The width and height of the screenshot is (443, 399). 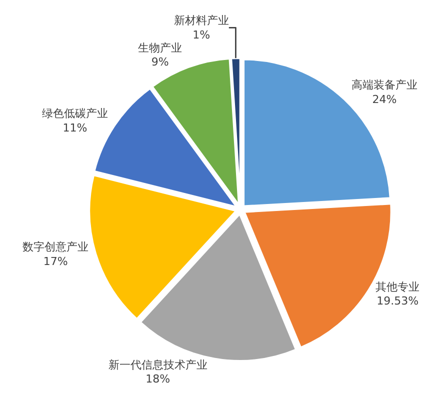 I want to click on slice-label: 生物产业, so click(x=160, y=47).